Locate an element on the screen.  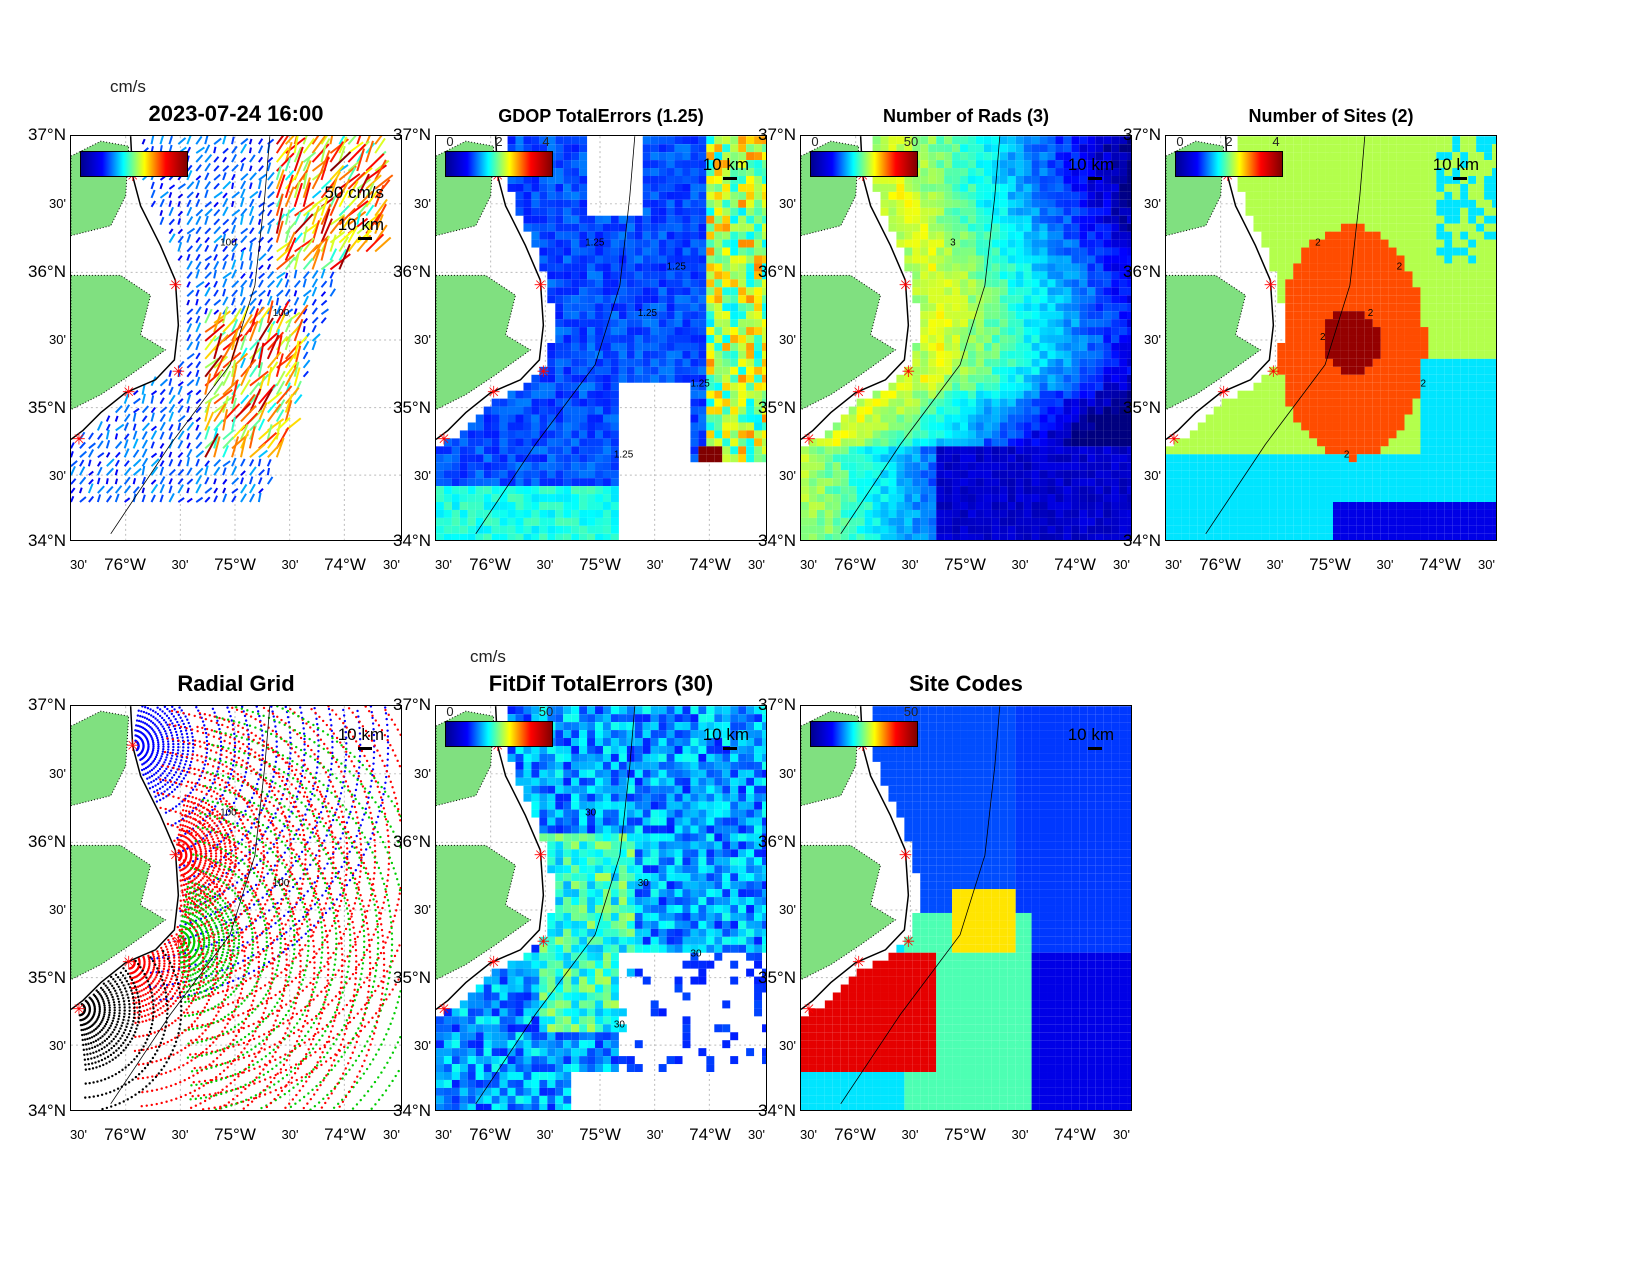
hfr-site-marker: ✳ is located at coordinates (178, 372).